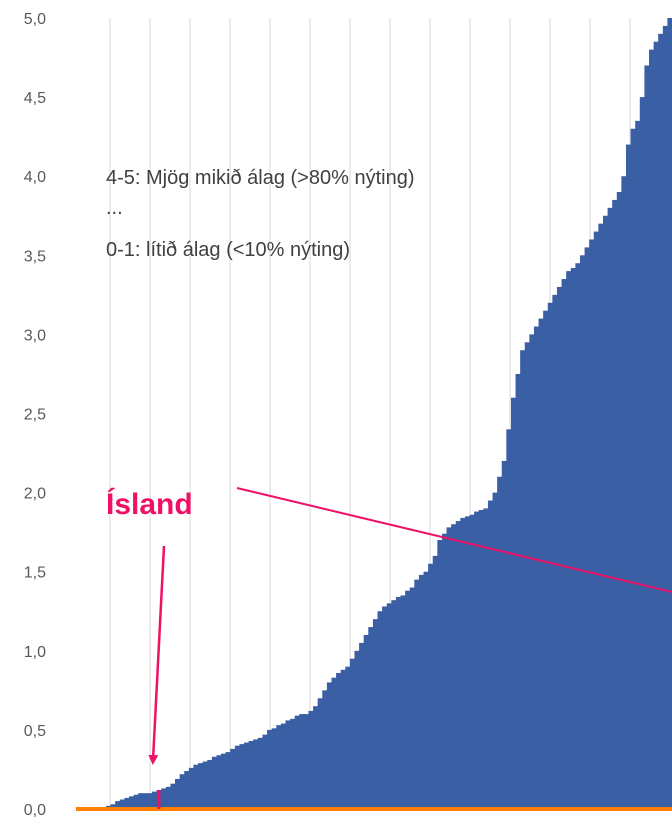 The image size is (672, 819). What do you see at coordinates (149, 504) in the screenshot?
I see `highlight-label: Ísland` at bounding box center [149, 504].